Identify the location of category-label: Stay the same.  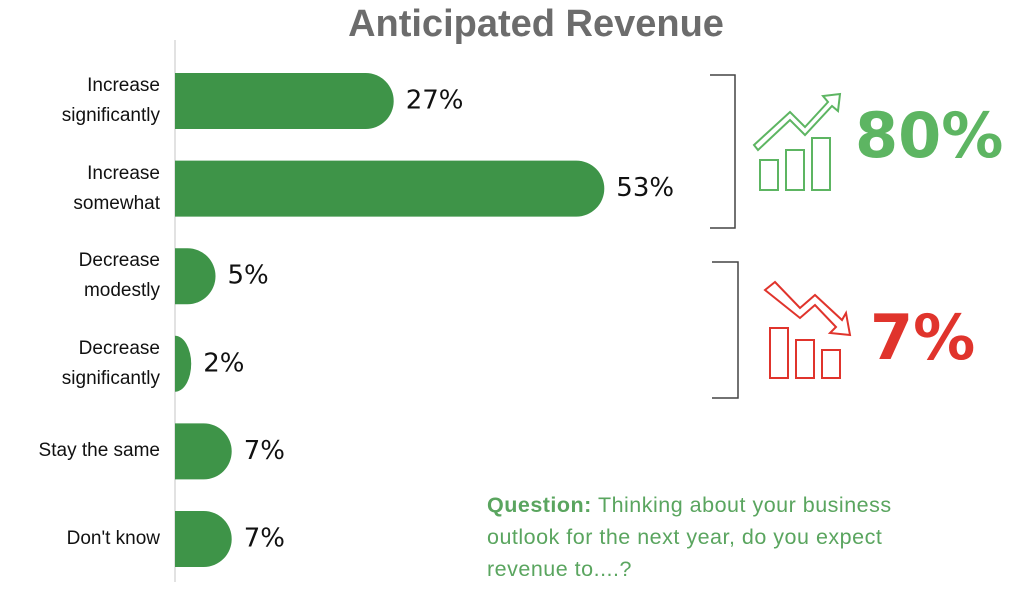
(99, 451).